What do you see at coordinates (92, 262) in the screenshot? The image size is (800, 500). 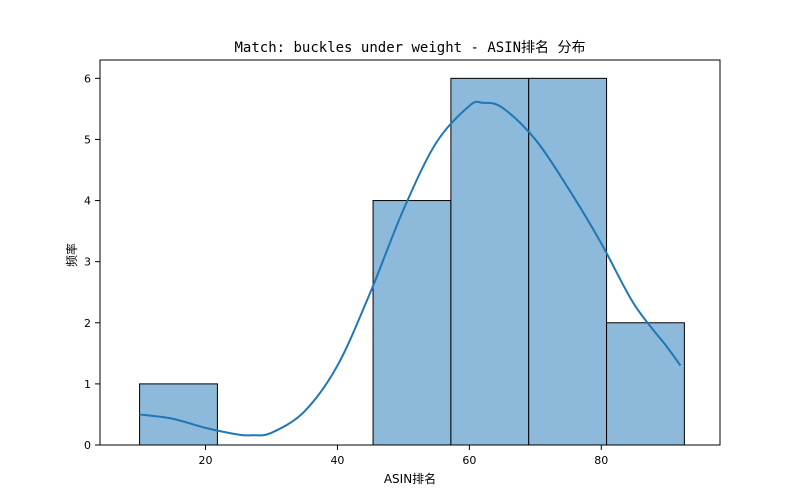 I see `y-axis-ticks: 0 1 2 3 4 5 6` at bounding box center [92, 262].